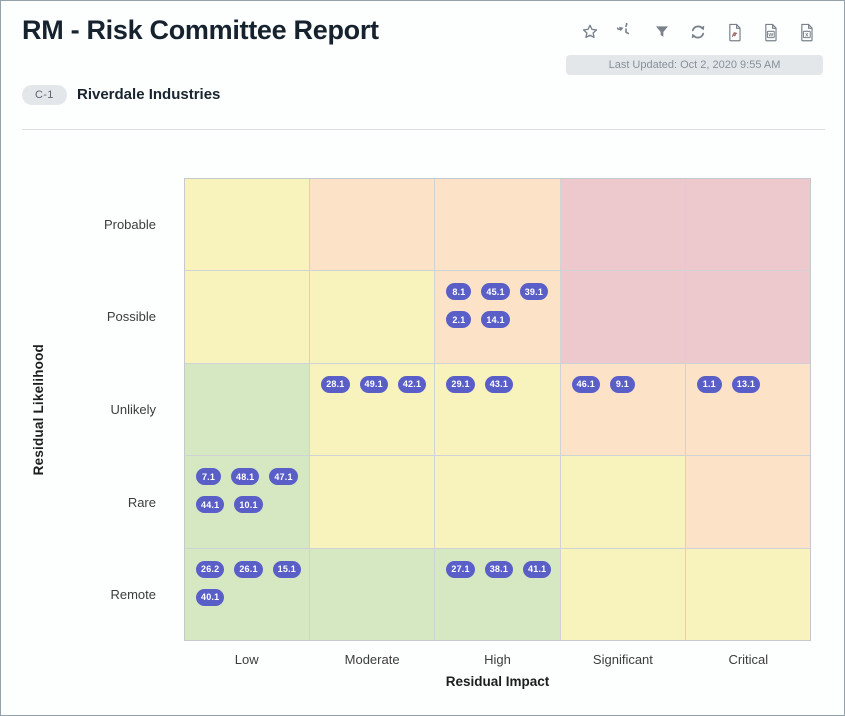  What do you see at coordinates (497, 681) in the screenshot?
I see `x-axis-title: Residual Impact` at bounding box center [497, 681].